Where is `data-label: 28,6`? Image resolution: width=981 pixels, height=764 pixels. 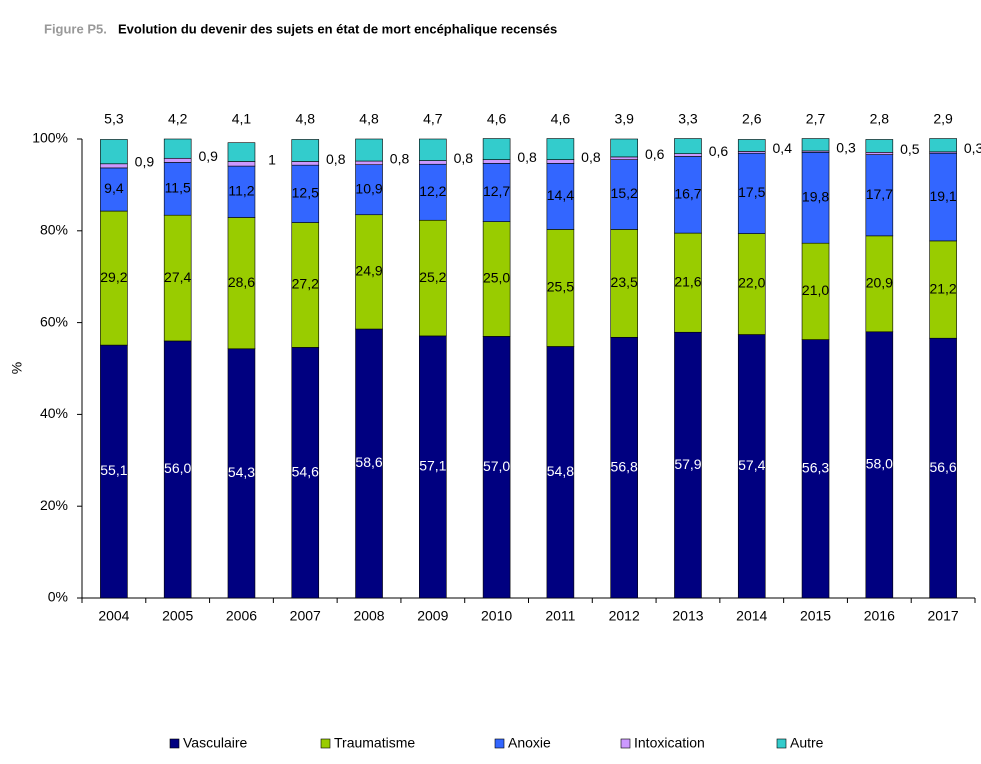
data-label: 28,6 is located at coordinates (241, 282).